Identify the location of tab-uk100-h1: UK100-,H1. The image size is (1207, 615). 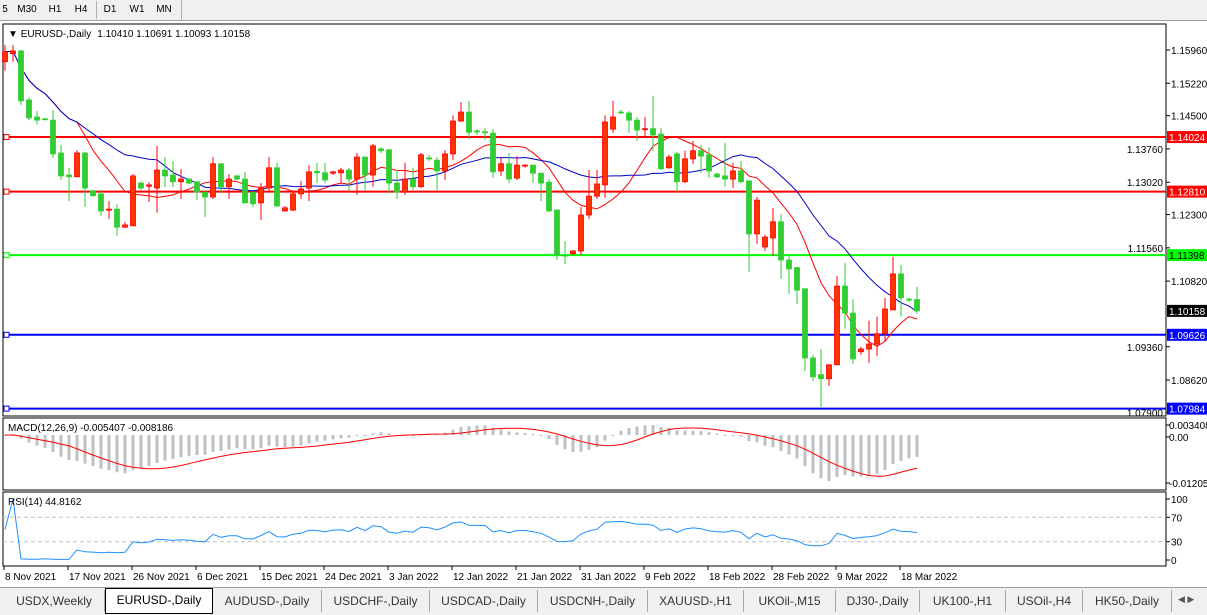
(963, 601).